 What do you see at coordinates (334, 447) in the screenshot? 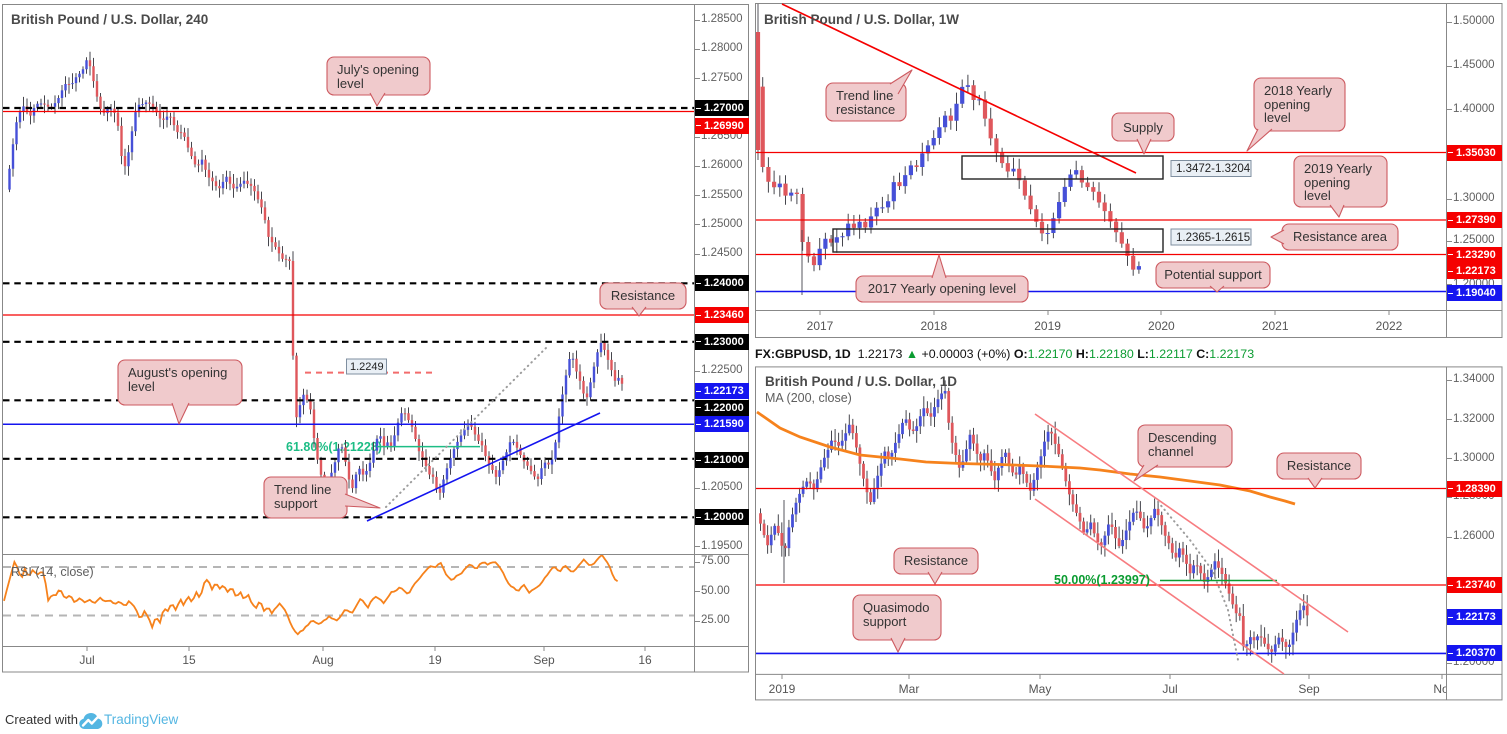
I see `svg-text: 61.80%(1.21228)` at bounding box center [334, 447].